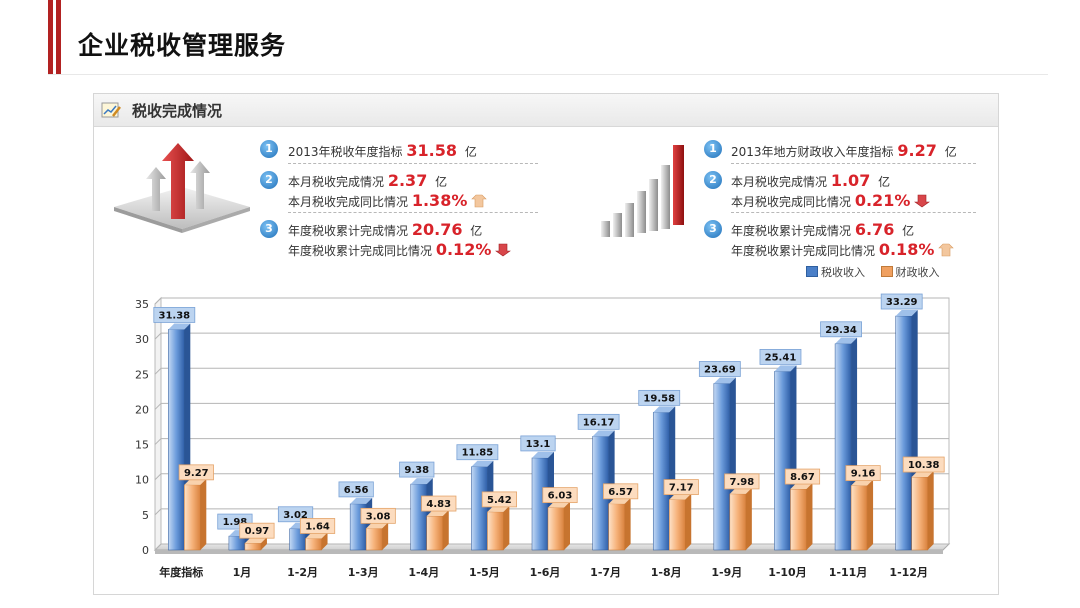 The image size is (1080, 608). Describe the element at coordinates (235, 522) in the screenshot. I see `data-label-tax-text: 1.98` at that location.